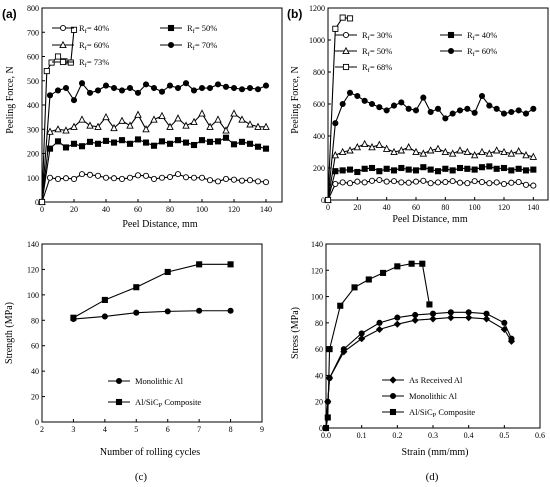 The height and width of the screenshot is (487, 550). What do you see at coordinates (94, 63) in the screenshot?
I see `legend-label: Rf= 73%` at bounding box center [94, 63].